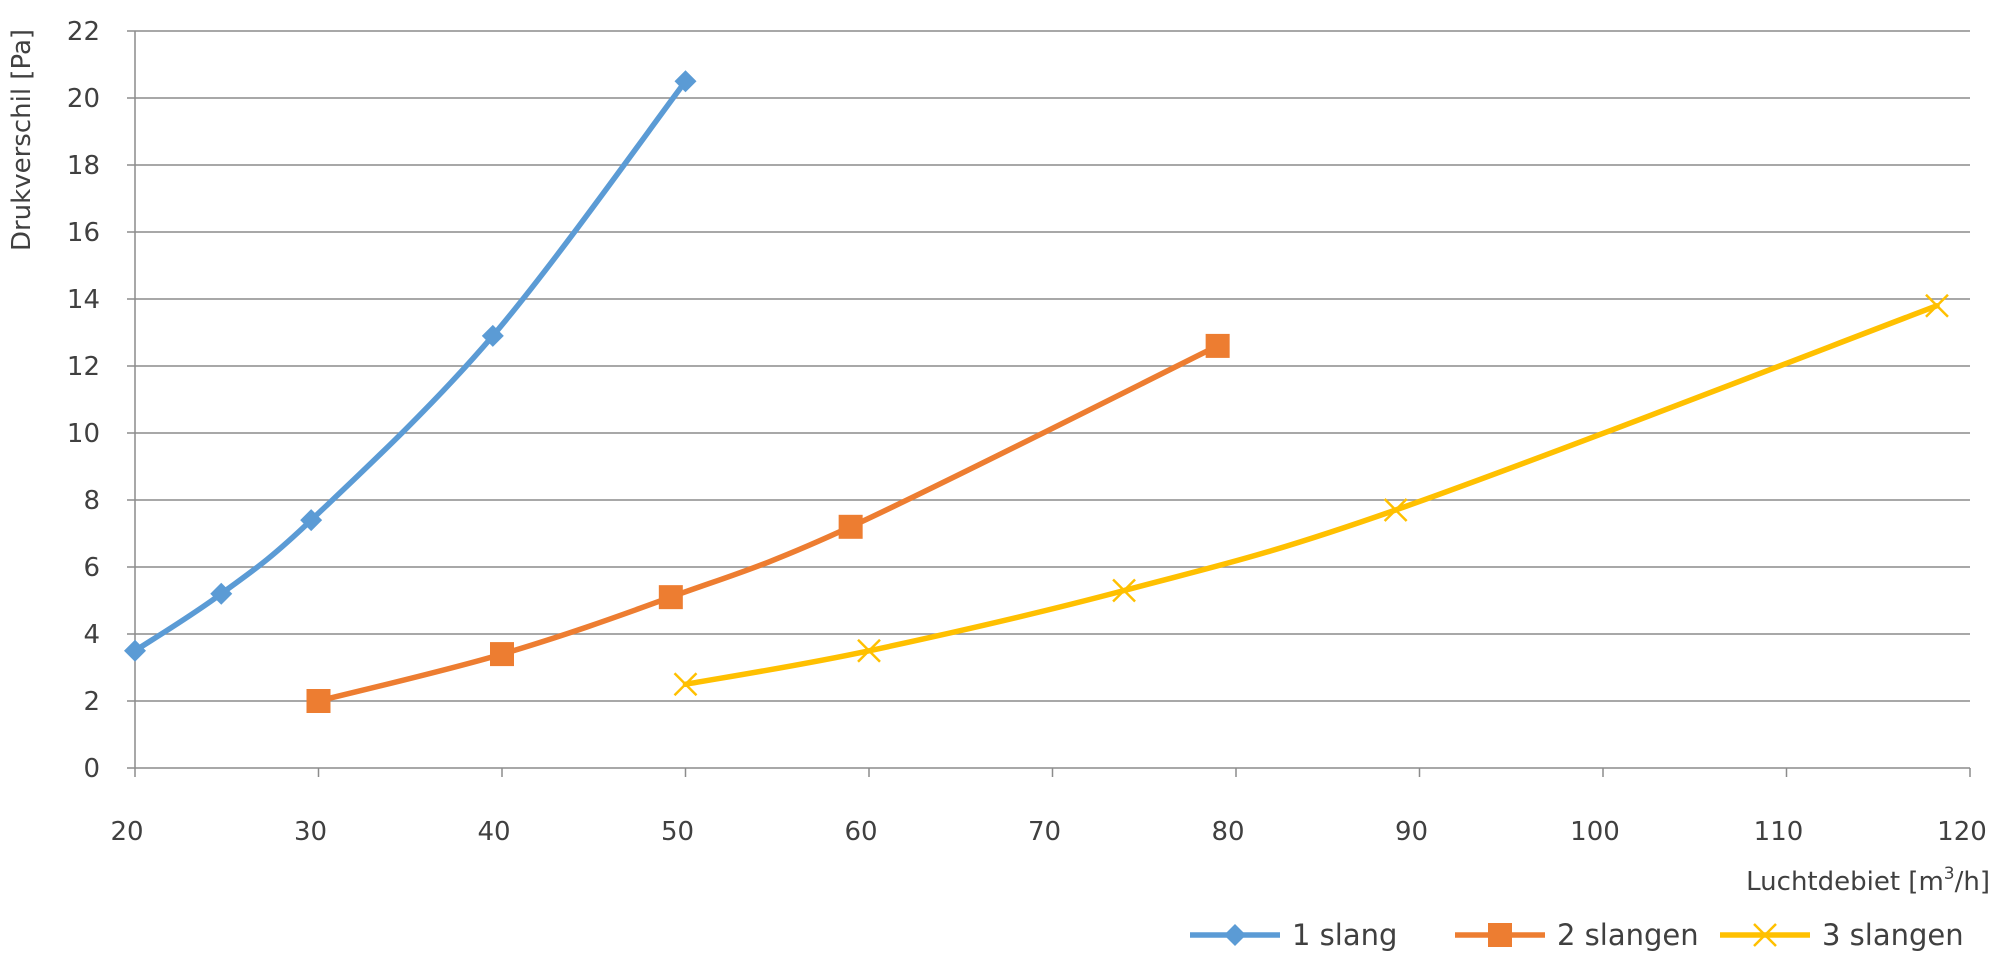  What do you see at coordinates (83, 166) in the screenshot?
I see `y-tick-label: 18` at bounding box center [83, 166].